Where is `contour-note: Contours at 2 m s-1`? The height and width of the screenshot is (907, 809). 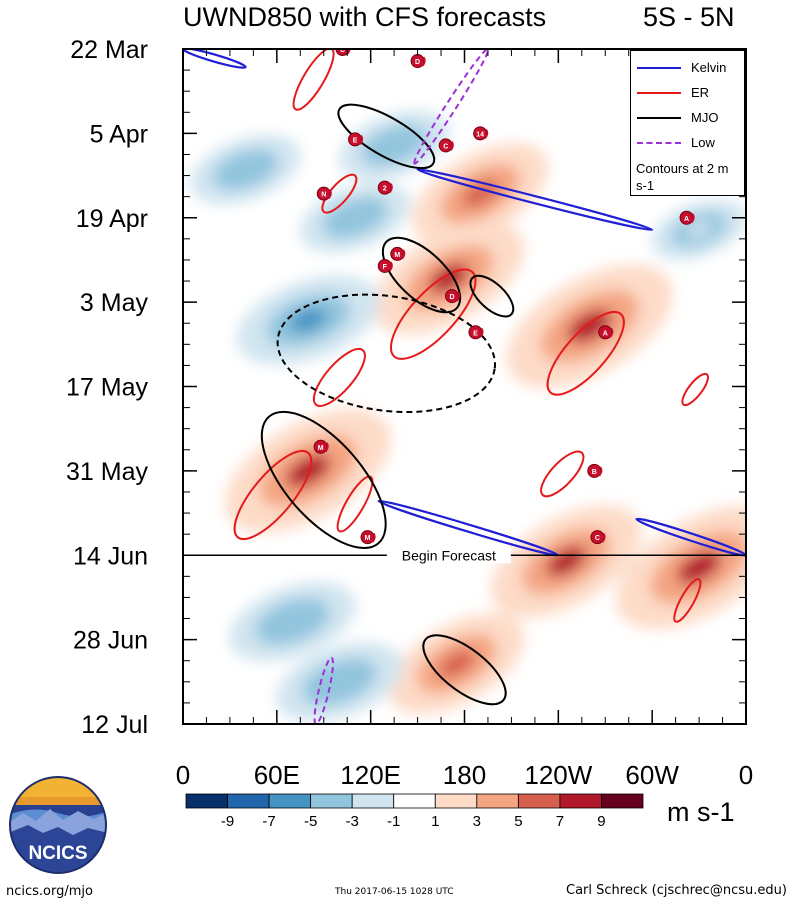
contour-note: Contours at 2 m s-1 is located at coordinates (682, 177).